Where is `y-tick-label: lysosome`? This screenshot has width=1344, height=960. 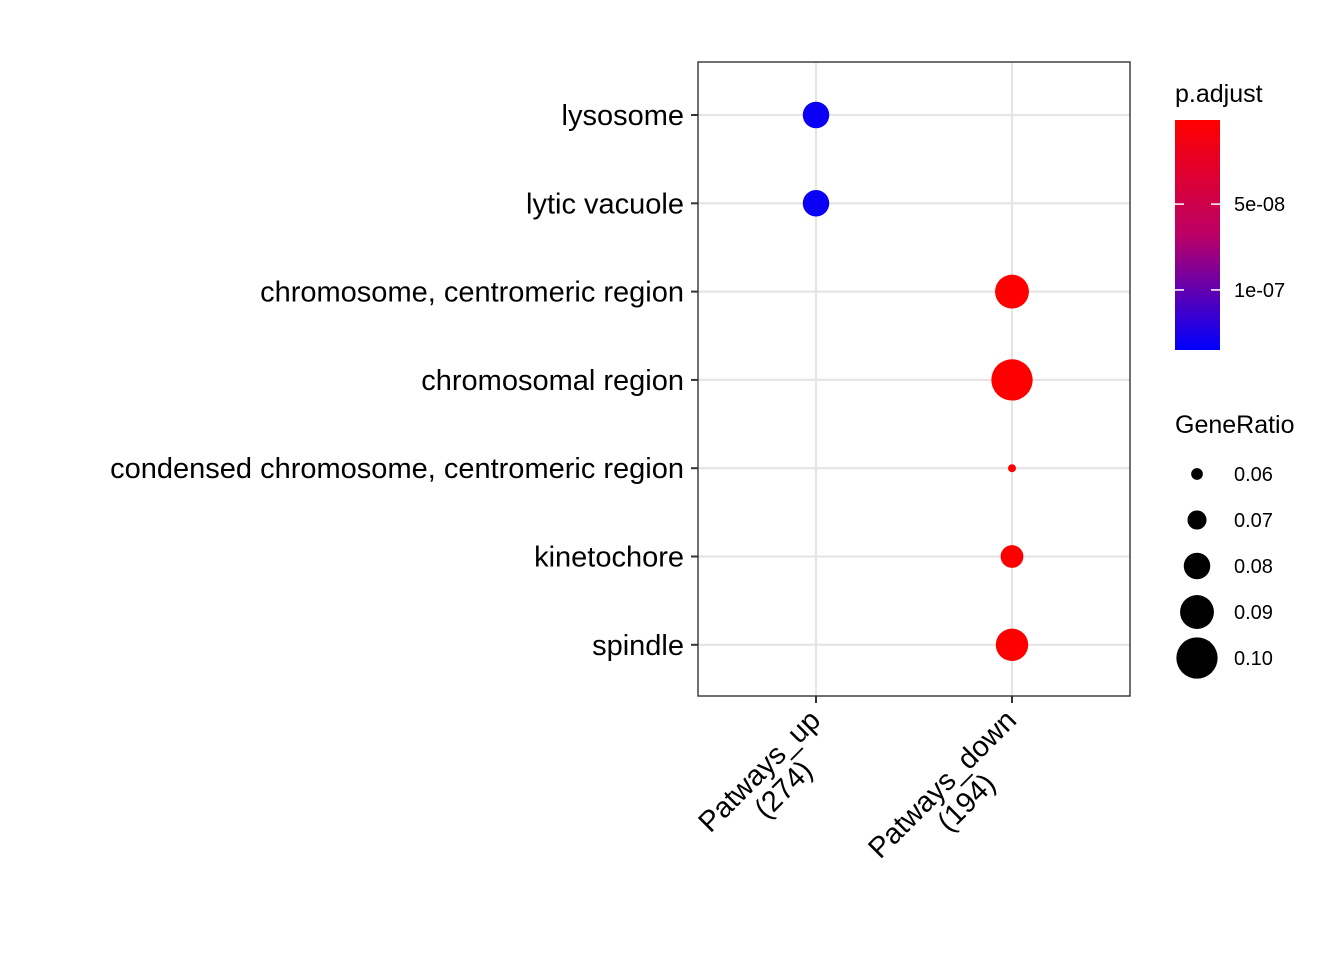
y-tick-label: lysosome is located at coordinates (623, 116).